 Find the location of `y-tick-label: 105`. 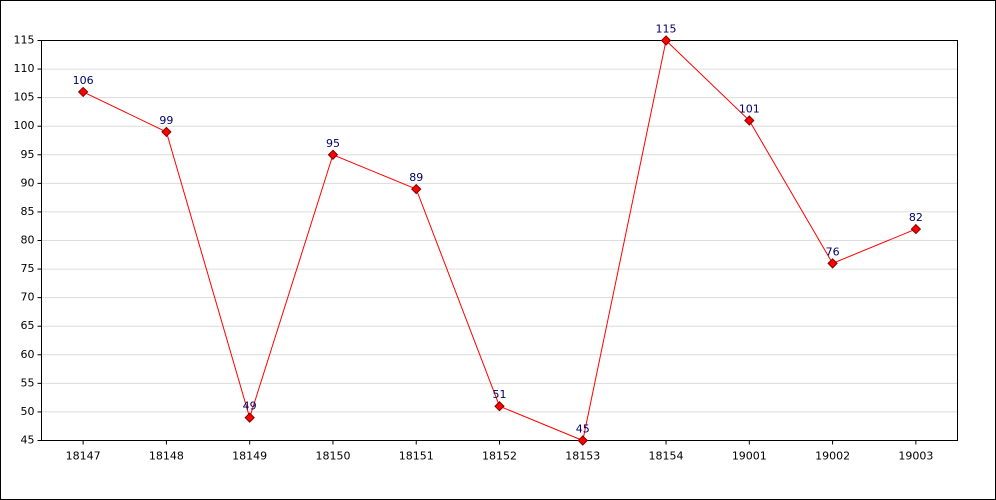

y-tick-label: 105 is located at coordinates (24, 97).